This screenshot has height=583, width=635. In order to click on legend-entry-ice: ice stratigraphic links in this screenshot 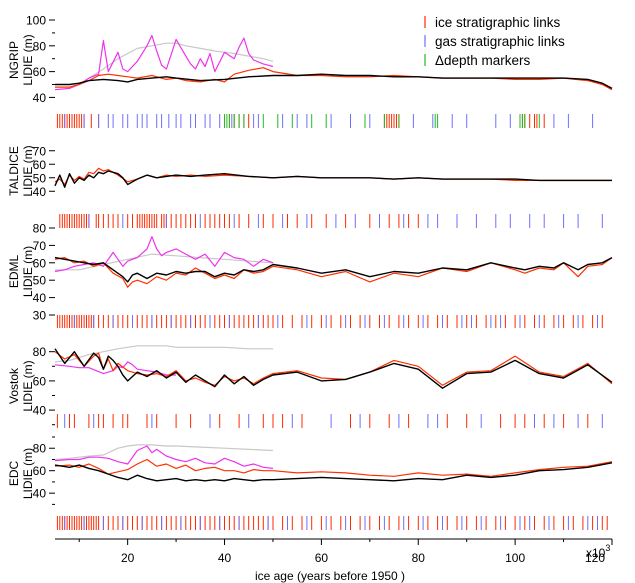, I will do `click(492, 22)`.